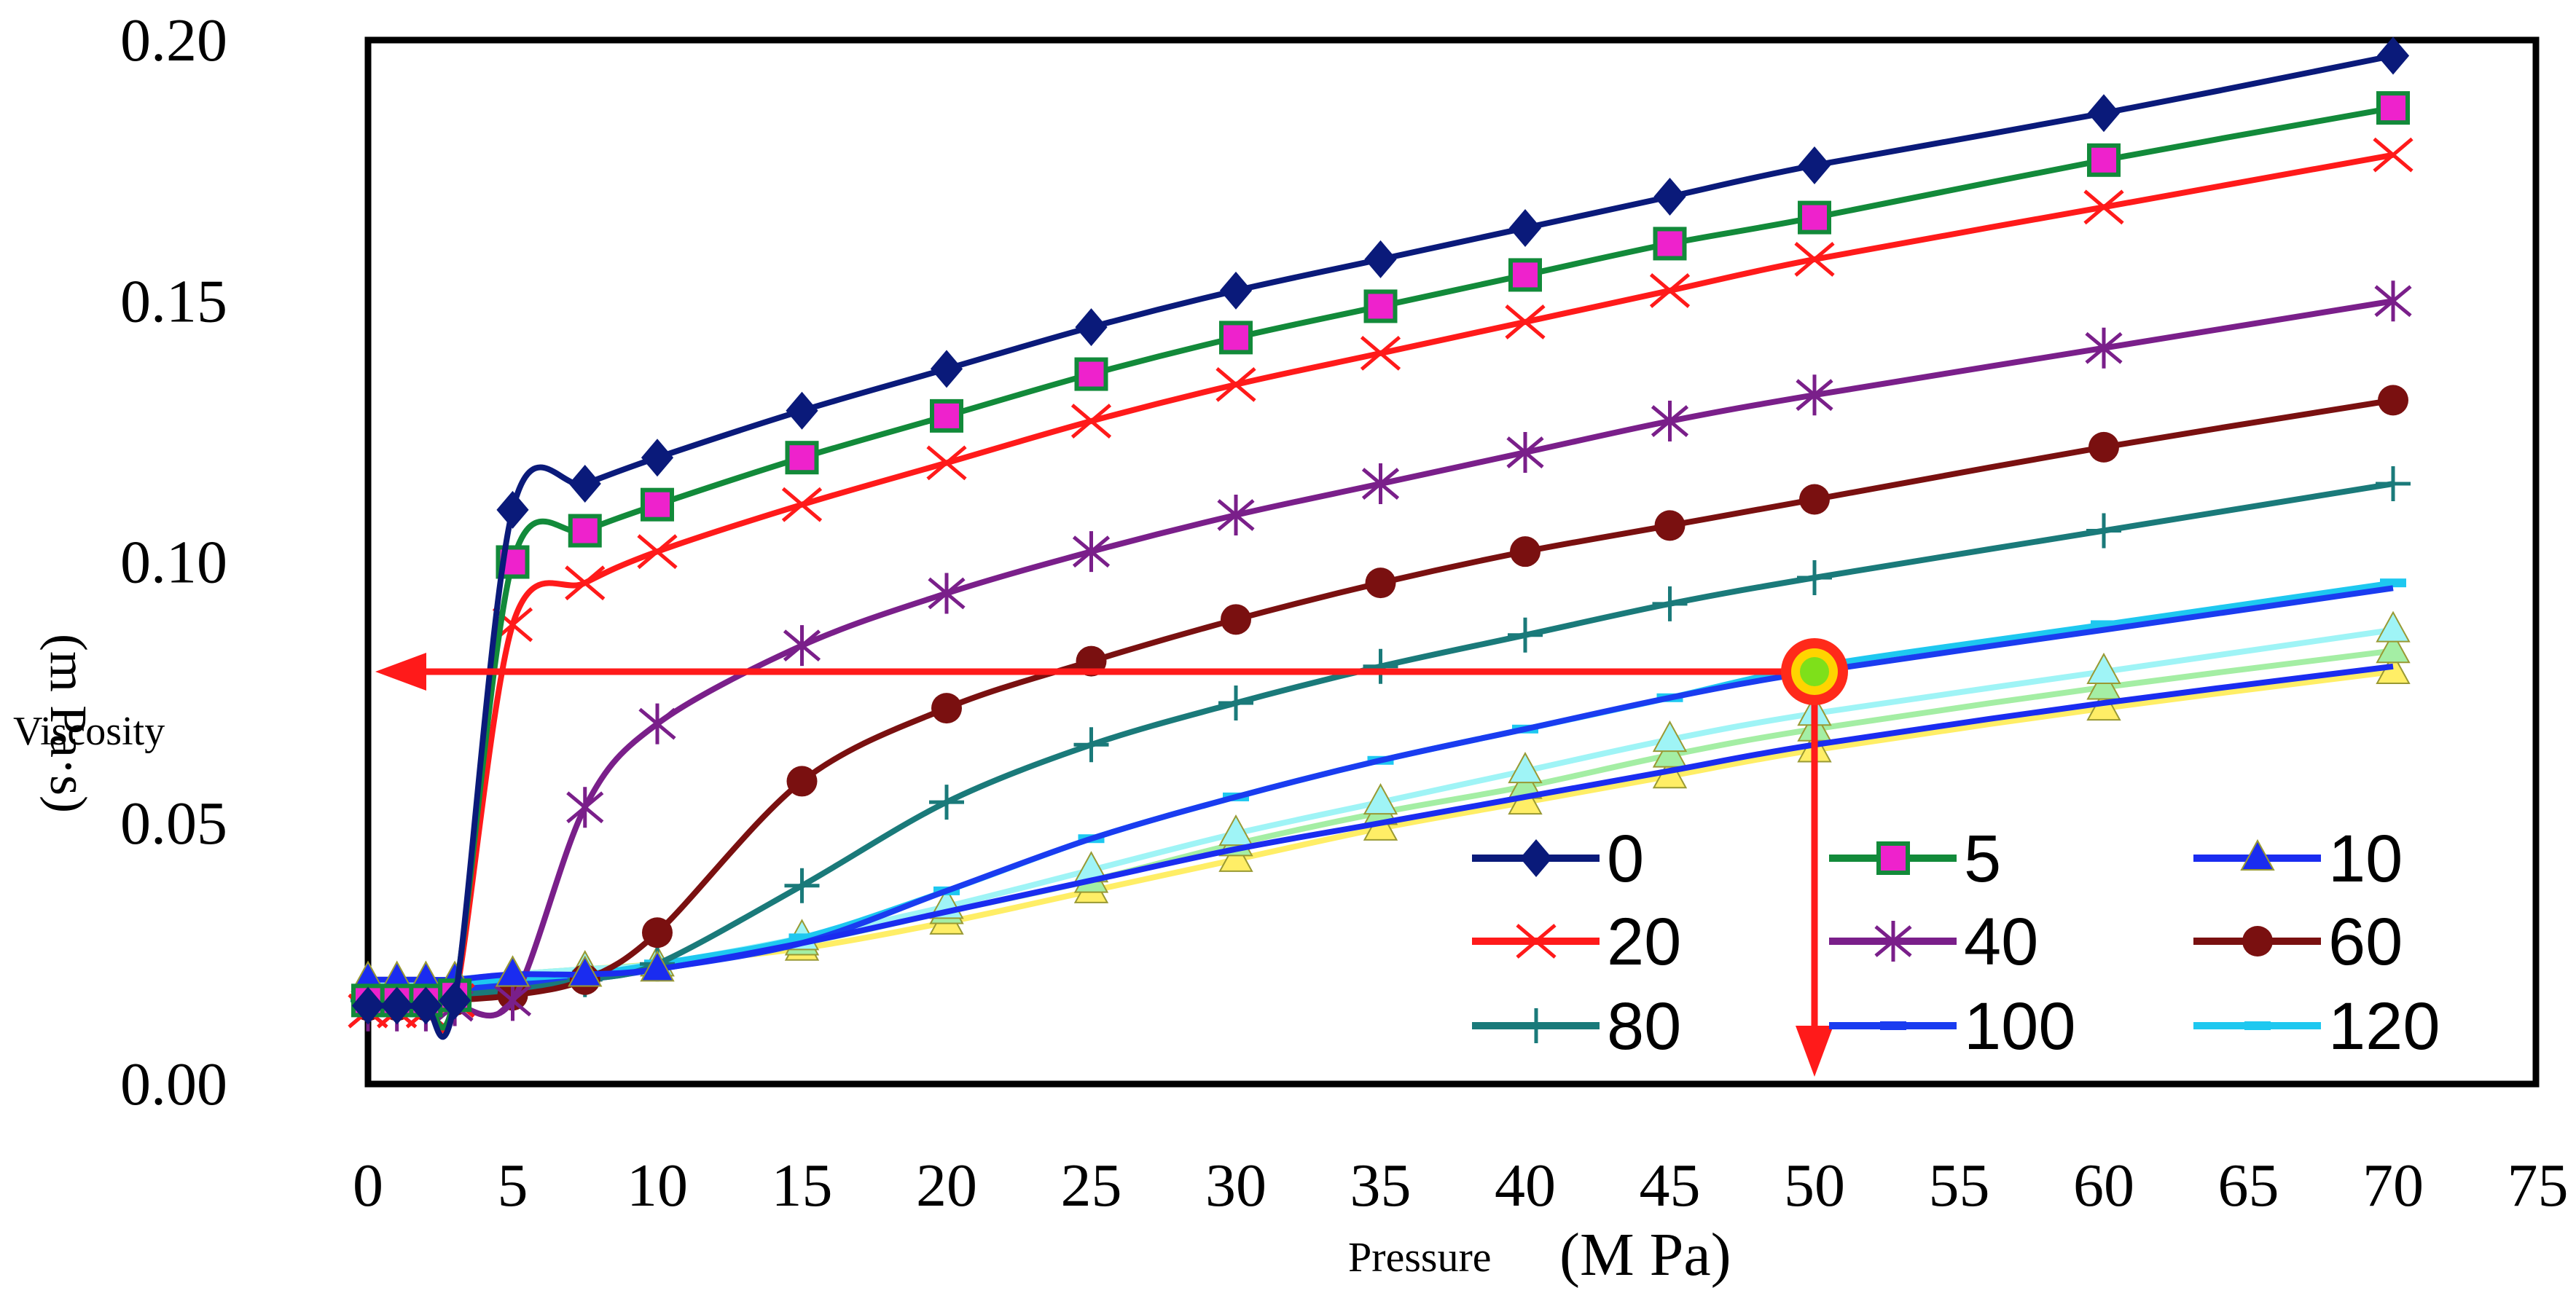 The width and height of the screenshot is (2576, 1304). What do you see at coordinates (1558, 859) in the screenshot?
I see `legend-item-0: 0` at bounding box center [1558, 859].